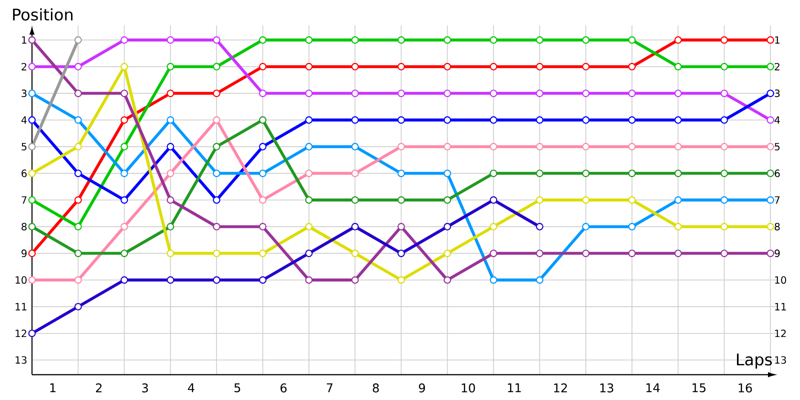  What do you see at coordinates (191, 387) in the screenshot?
I see `x-tick-label: 4` at bounding box center [191, 387].